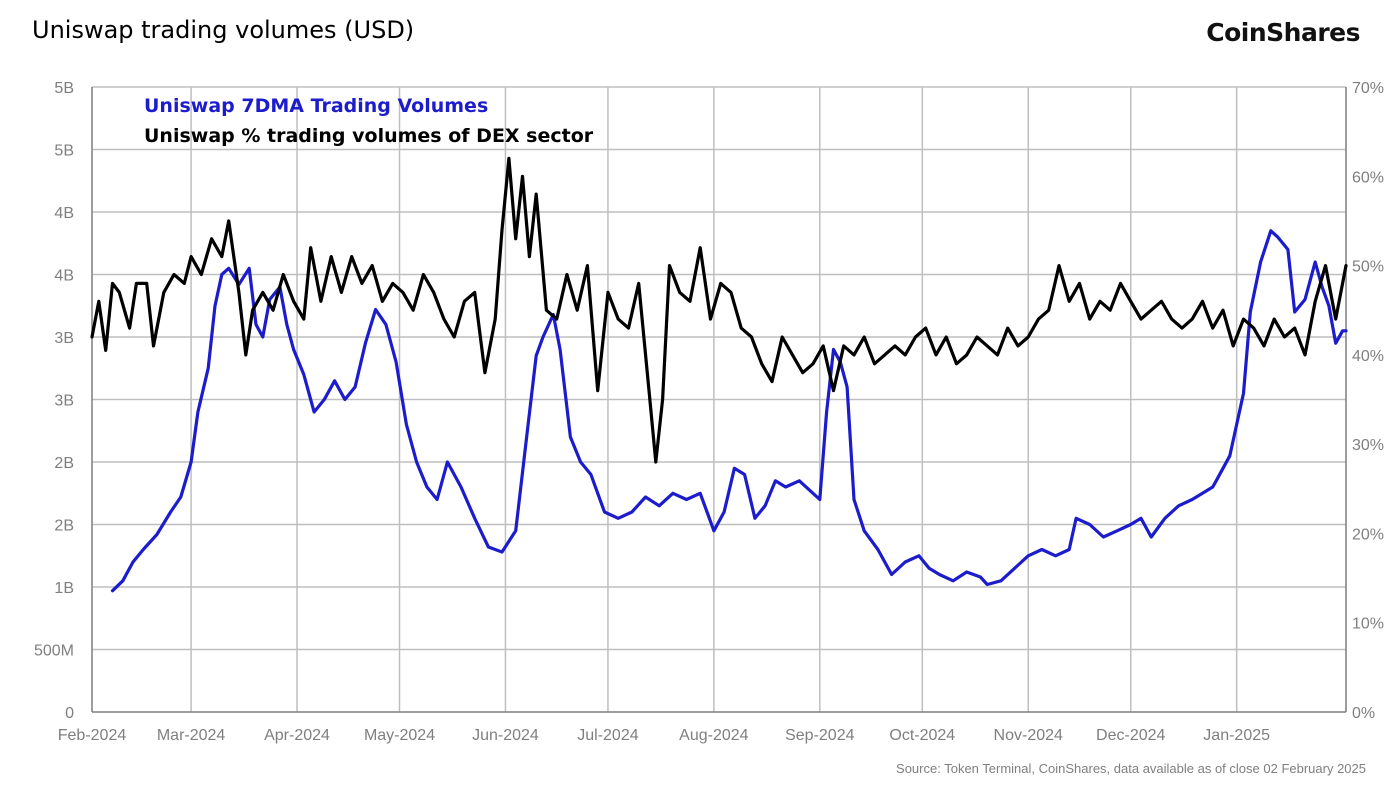 The height and width of the screenshot is (788, 1400). I want to click on x-tick-label: May-2024, so click(399, 735).